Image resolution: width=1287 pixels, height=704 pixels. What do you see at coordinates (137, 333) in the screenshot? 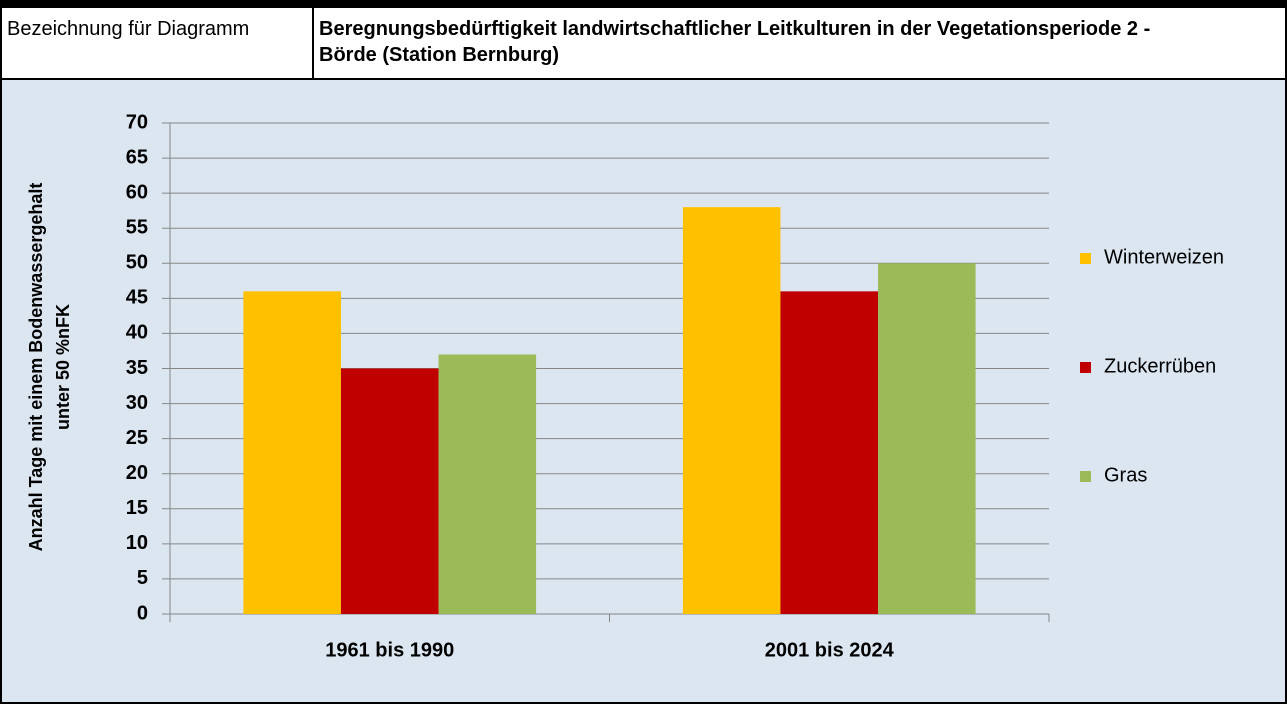
I see `y-tick-label: 40` at bounding box center [137, 333].